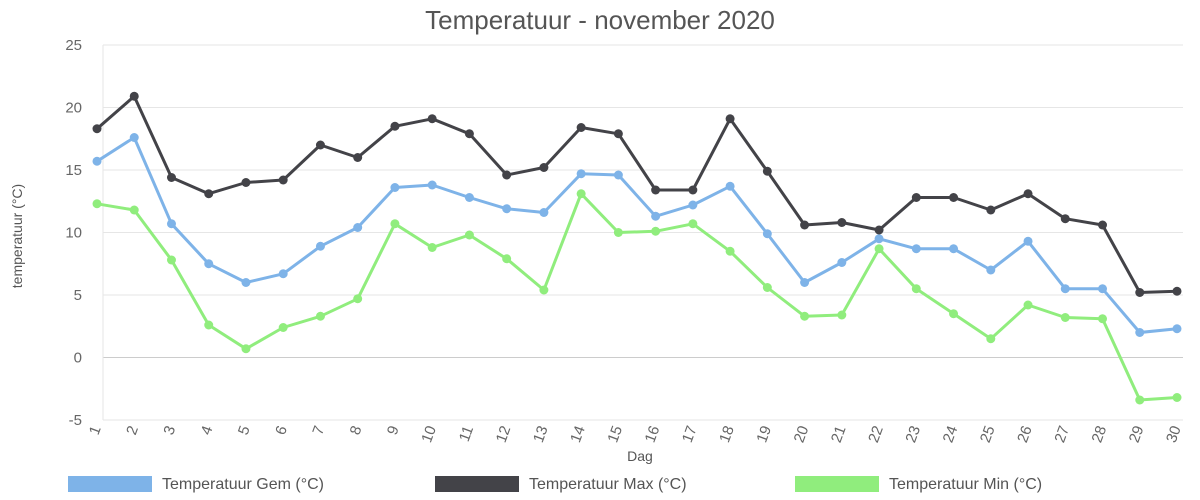 This screenshot has width=1200, height=500. I want to click on x-tick-label: 24, so click(951, 434).